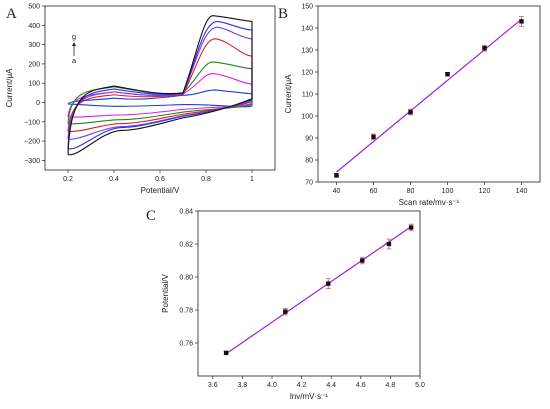  Describe the element at coordinates (165, 292) in the screenshot. I see `y-axis-title: Potential/V` at that location.